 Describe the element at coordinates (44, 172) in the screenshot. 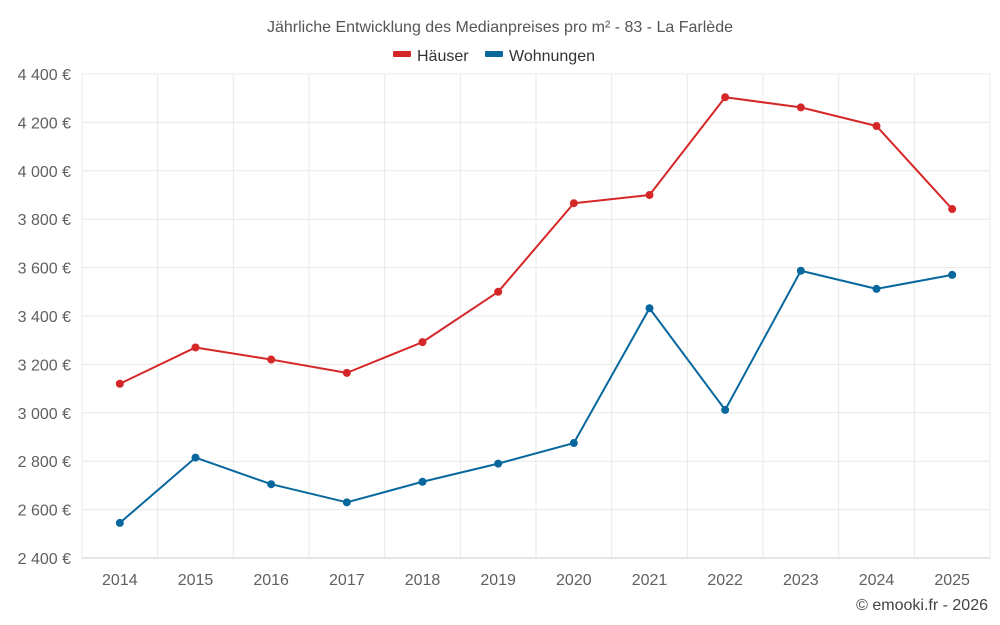

I see `y-tick-label: 4 000 €` at that location.